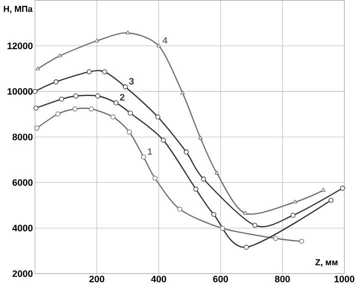  Describe the element at coordinates (150, 151) in the screenshot. I see `series-label: 1` at that location.